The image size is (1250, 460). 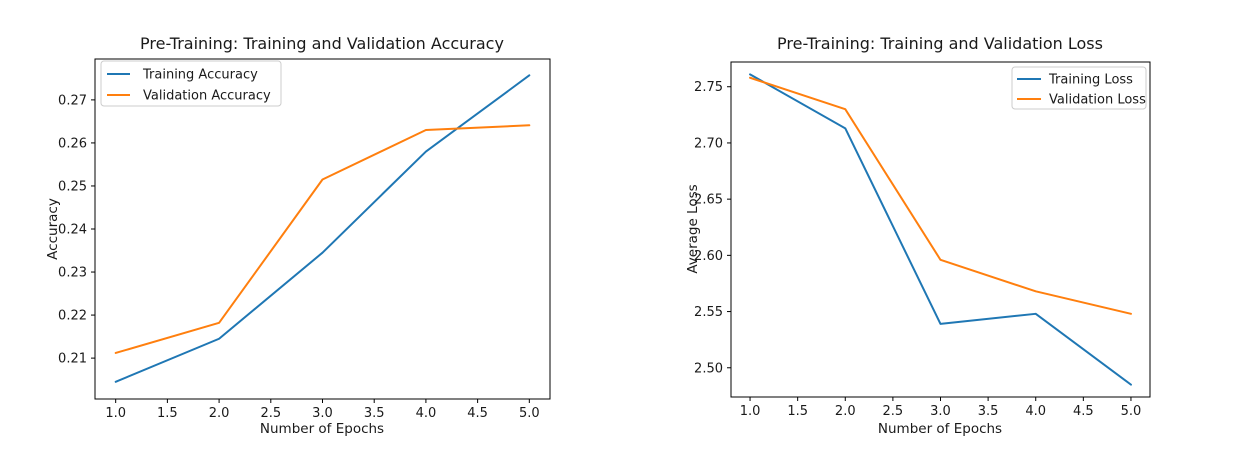 I want to click on y-tick-label: 2.55, so click(x=708, y=312).